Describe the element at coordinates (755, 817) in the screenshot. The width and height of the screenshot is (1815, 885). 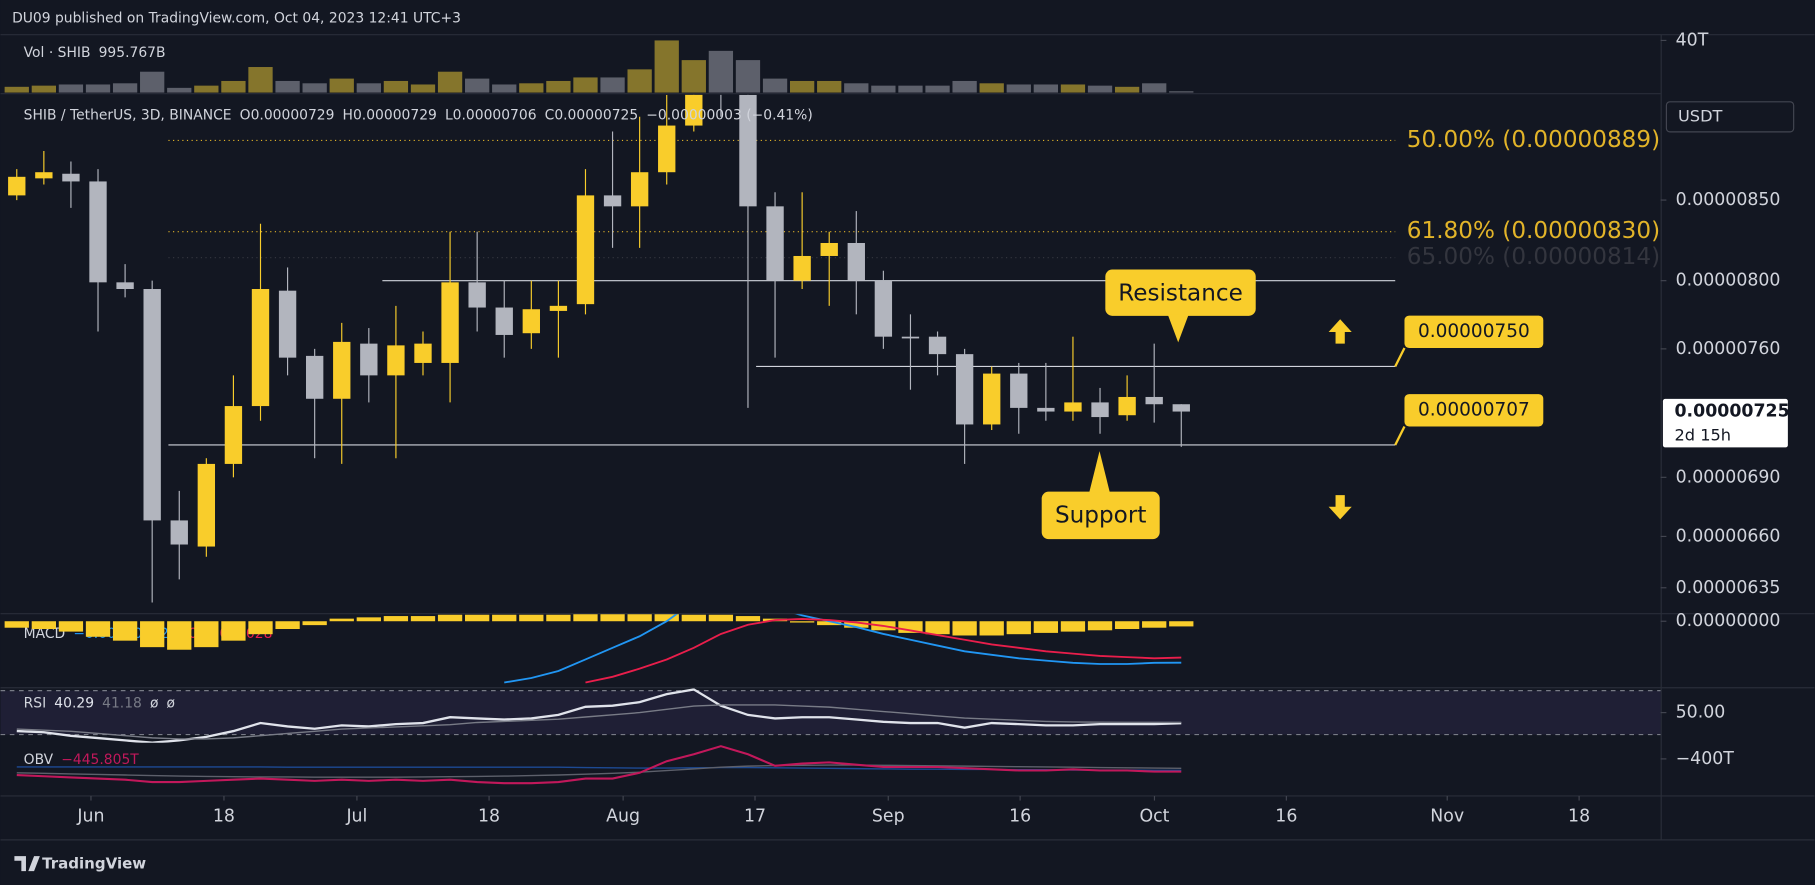
I see `x-tick-label: 17` at that location.